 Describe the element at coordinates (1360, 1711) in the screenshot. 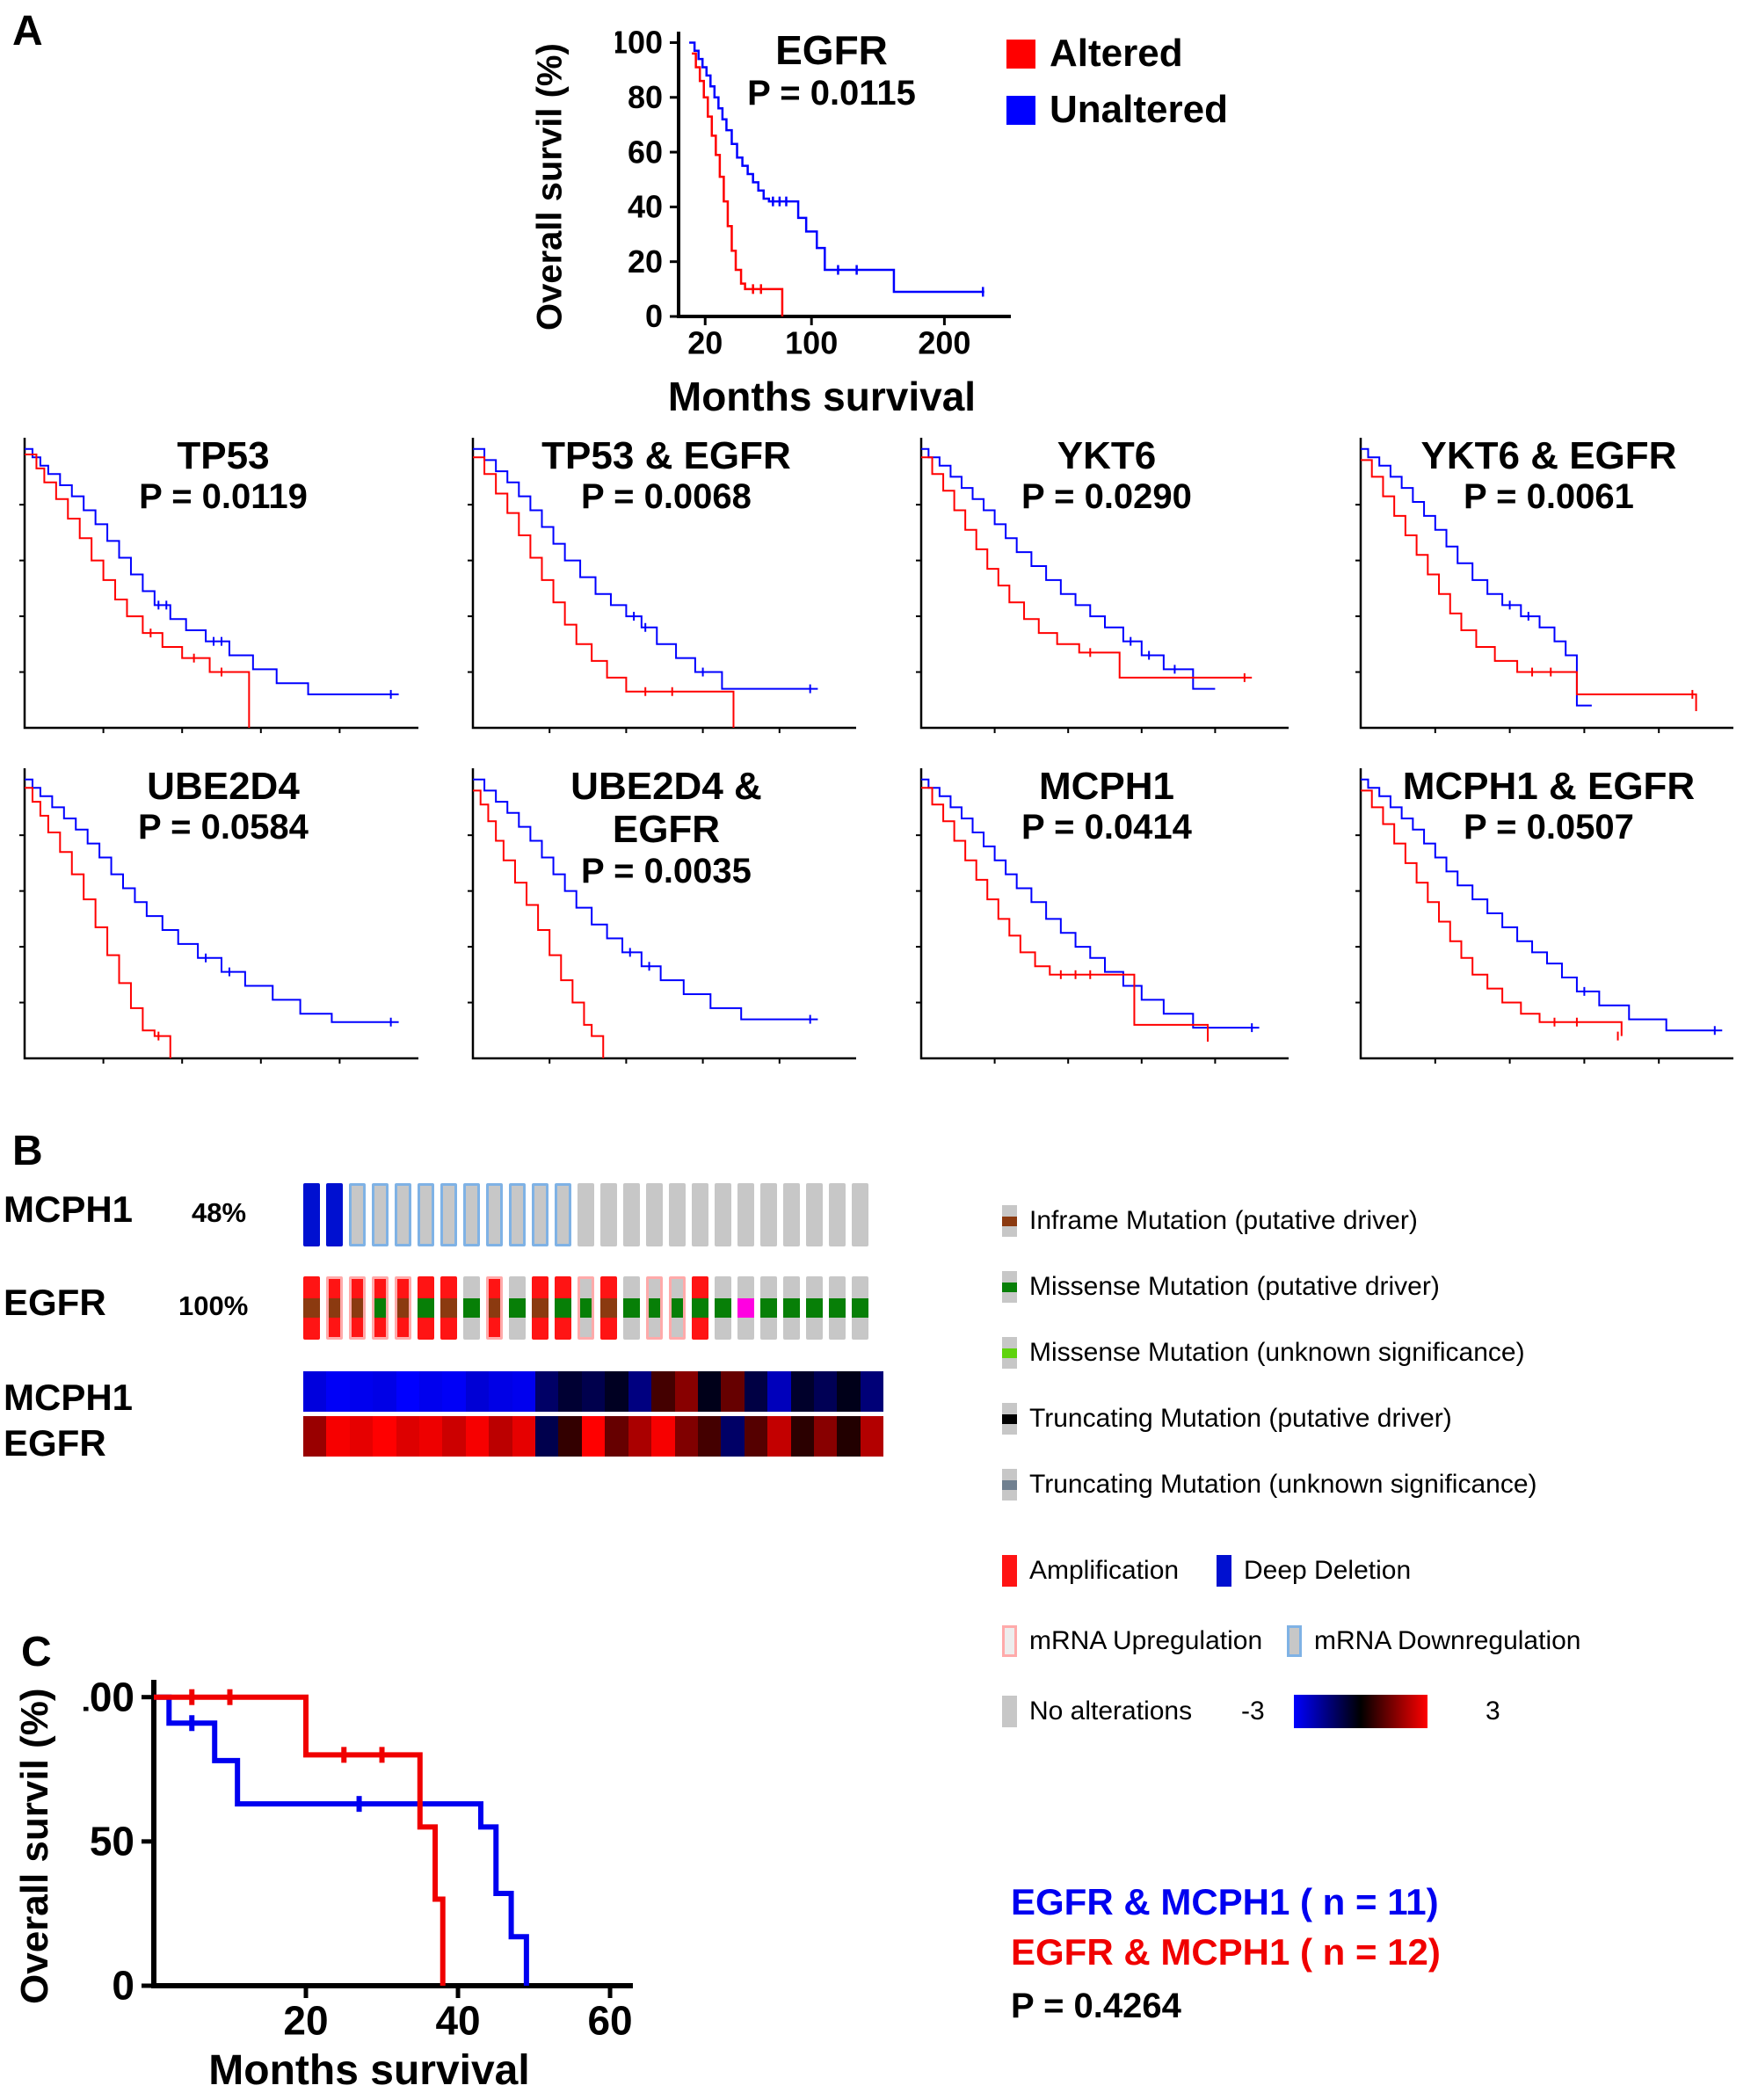

I see `heatmap-scale-gradient` at that location.